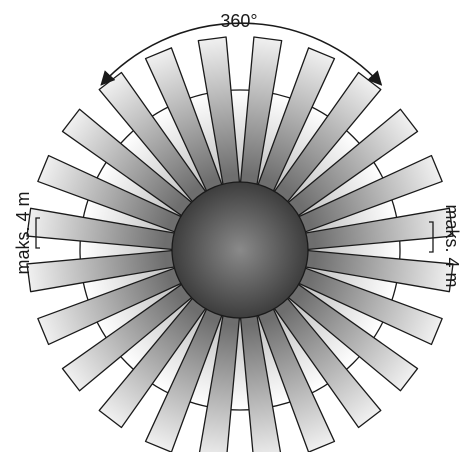 The image size is (467, 452). I want to click on range-label-right: maks. 4 m, so click(452, 245).